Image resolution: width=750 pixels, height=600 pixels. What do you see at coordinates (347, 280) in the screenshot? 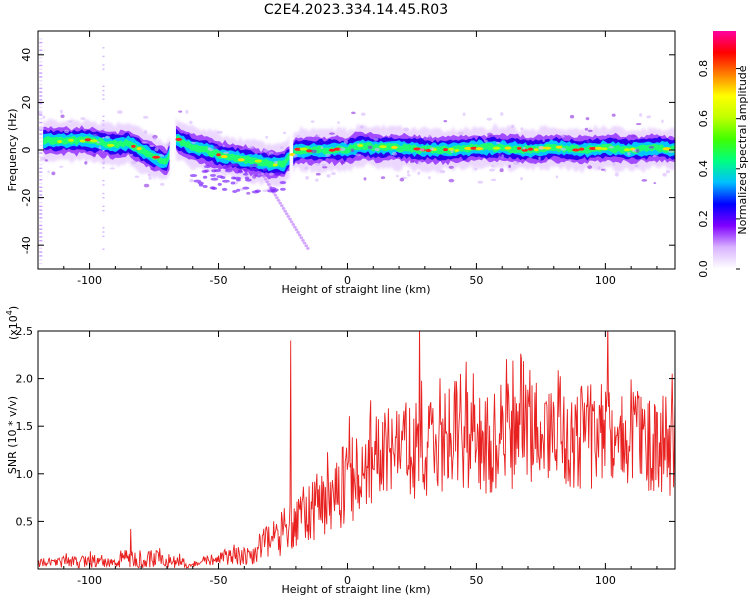
I see `x-tick-label: 0` at bounding box center [347, 280].